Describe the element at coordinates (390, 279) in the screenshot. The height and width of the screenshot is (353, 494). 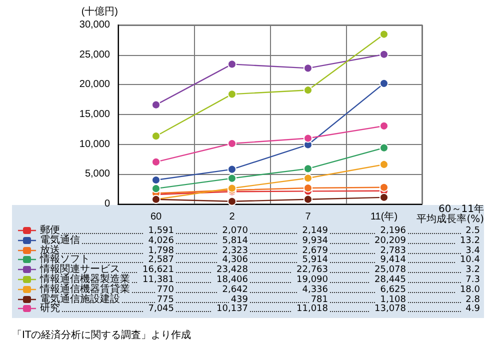
I see `data-label: 28,445` at that location.